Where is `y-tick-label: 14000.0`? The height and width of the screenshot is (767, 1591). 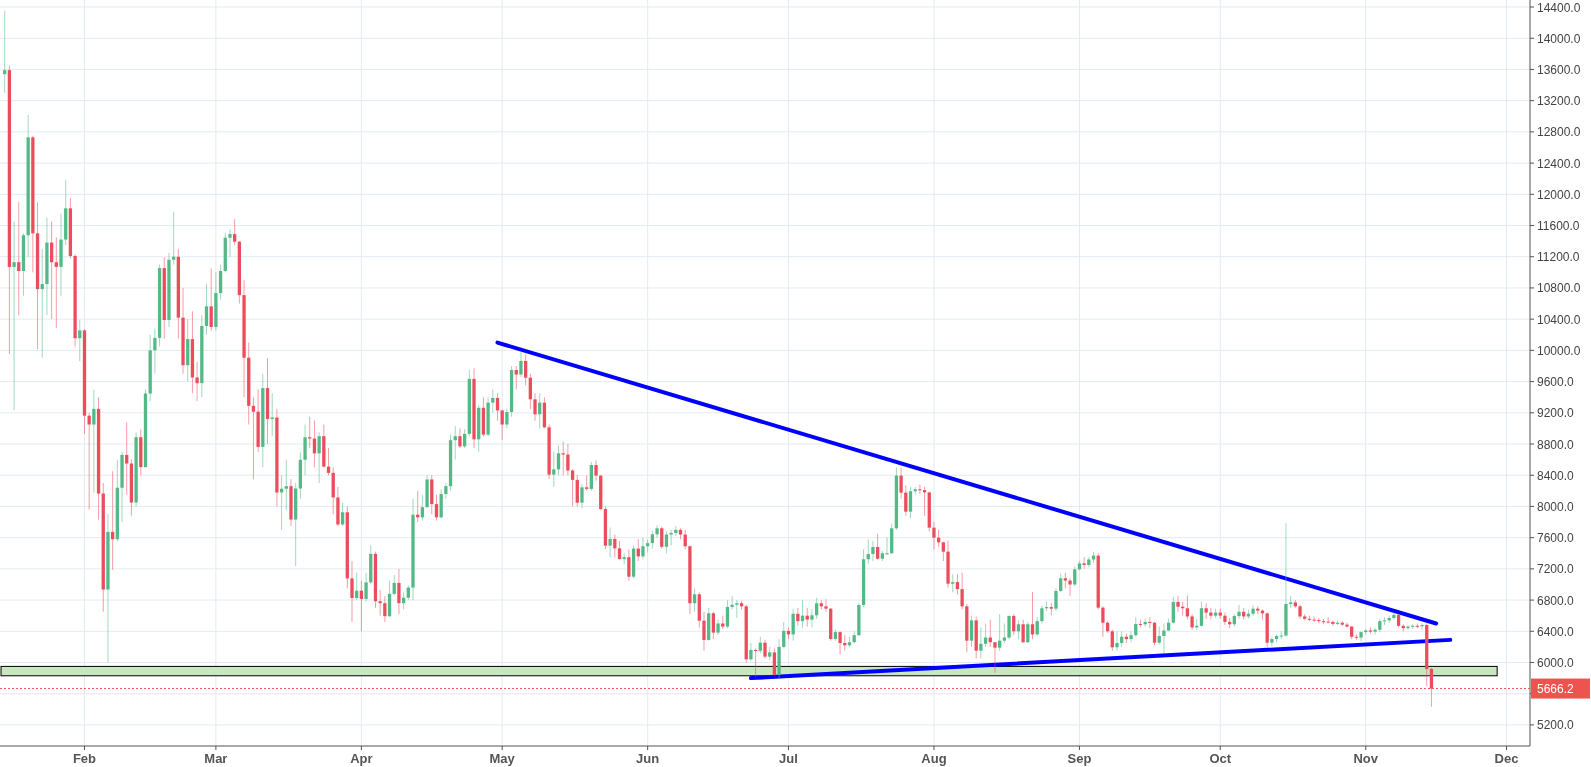 y-tick-label: 14000.0 is located at coordinates (1559, 38).